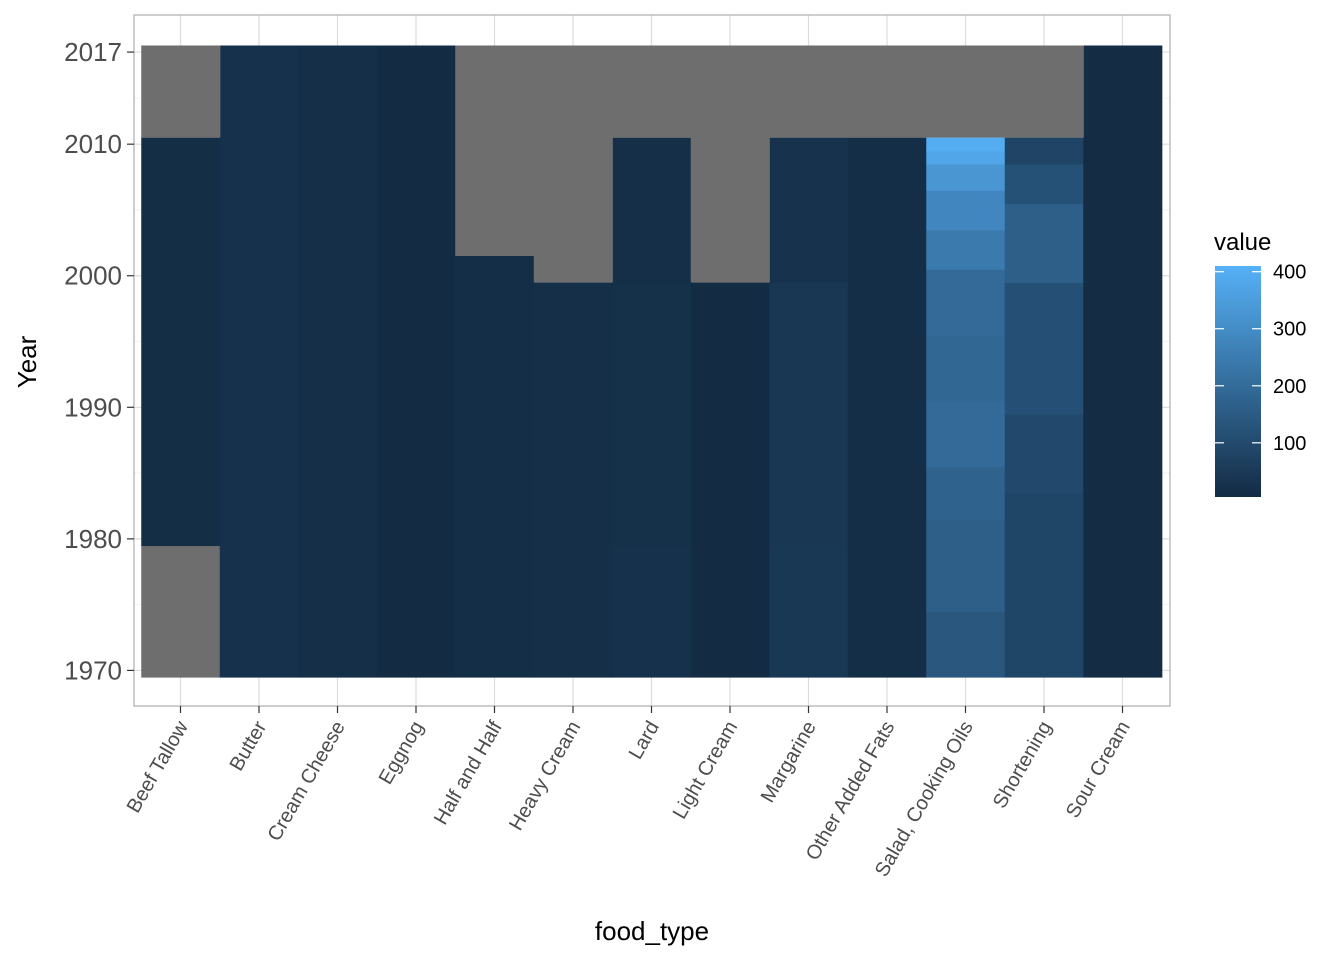 The image size is (1344, 960). What do you see at coordinates (93, 276) in the screenshot?
I see `y-tick-label: 2000` at bounding box center [93, 276].